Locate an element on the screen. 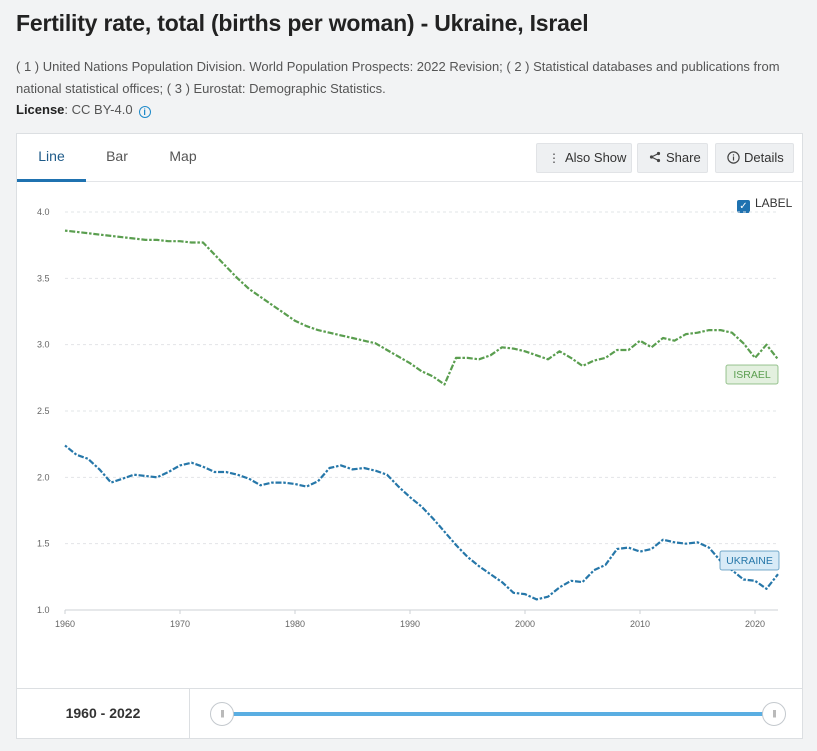 The image size is (817, 751). series-label-israel: ISRAEL is located at coordinates (752, 375).